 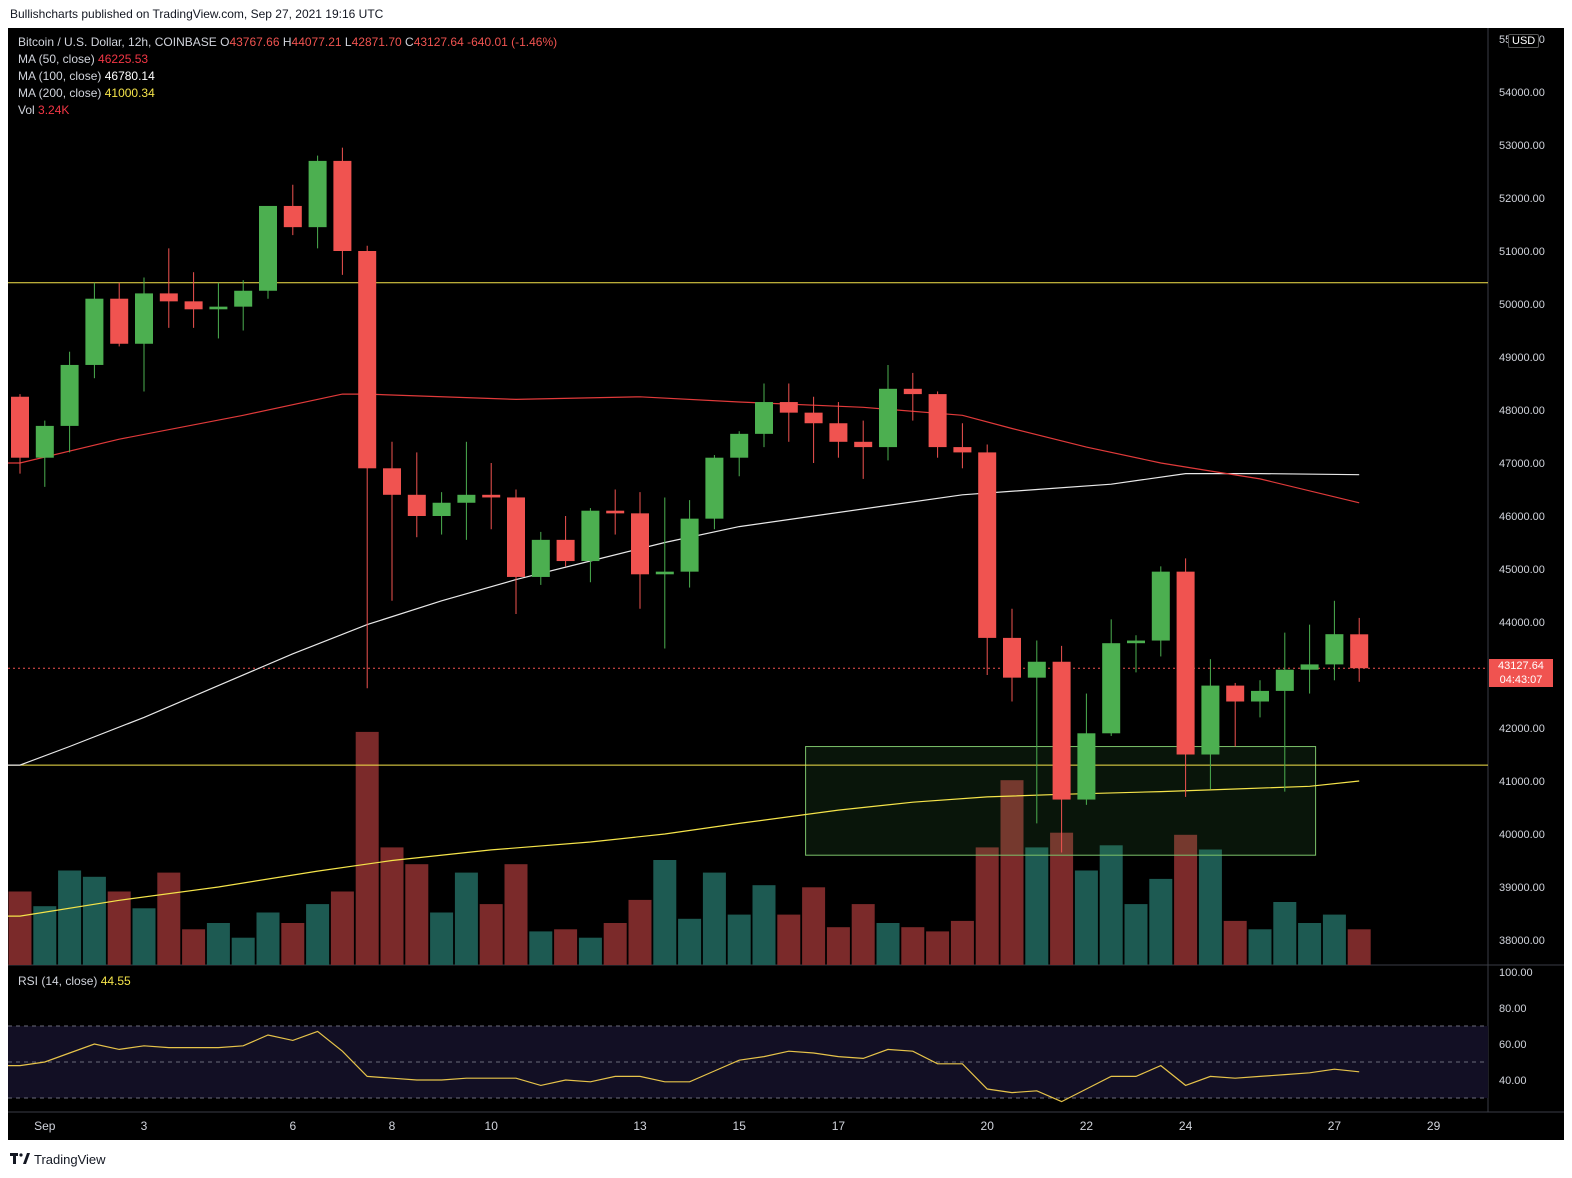 What do you see at coordinates (1335, 1126) in the screenshot?
I see `date-axis-label: 27` at bounding box center [1335, 1126].